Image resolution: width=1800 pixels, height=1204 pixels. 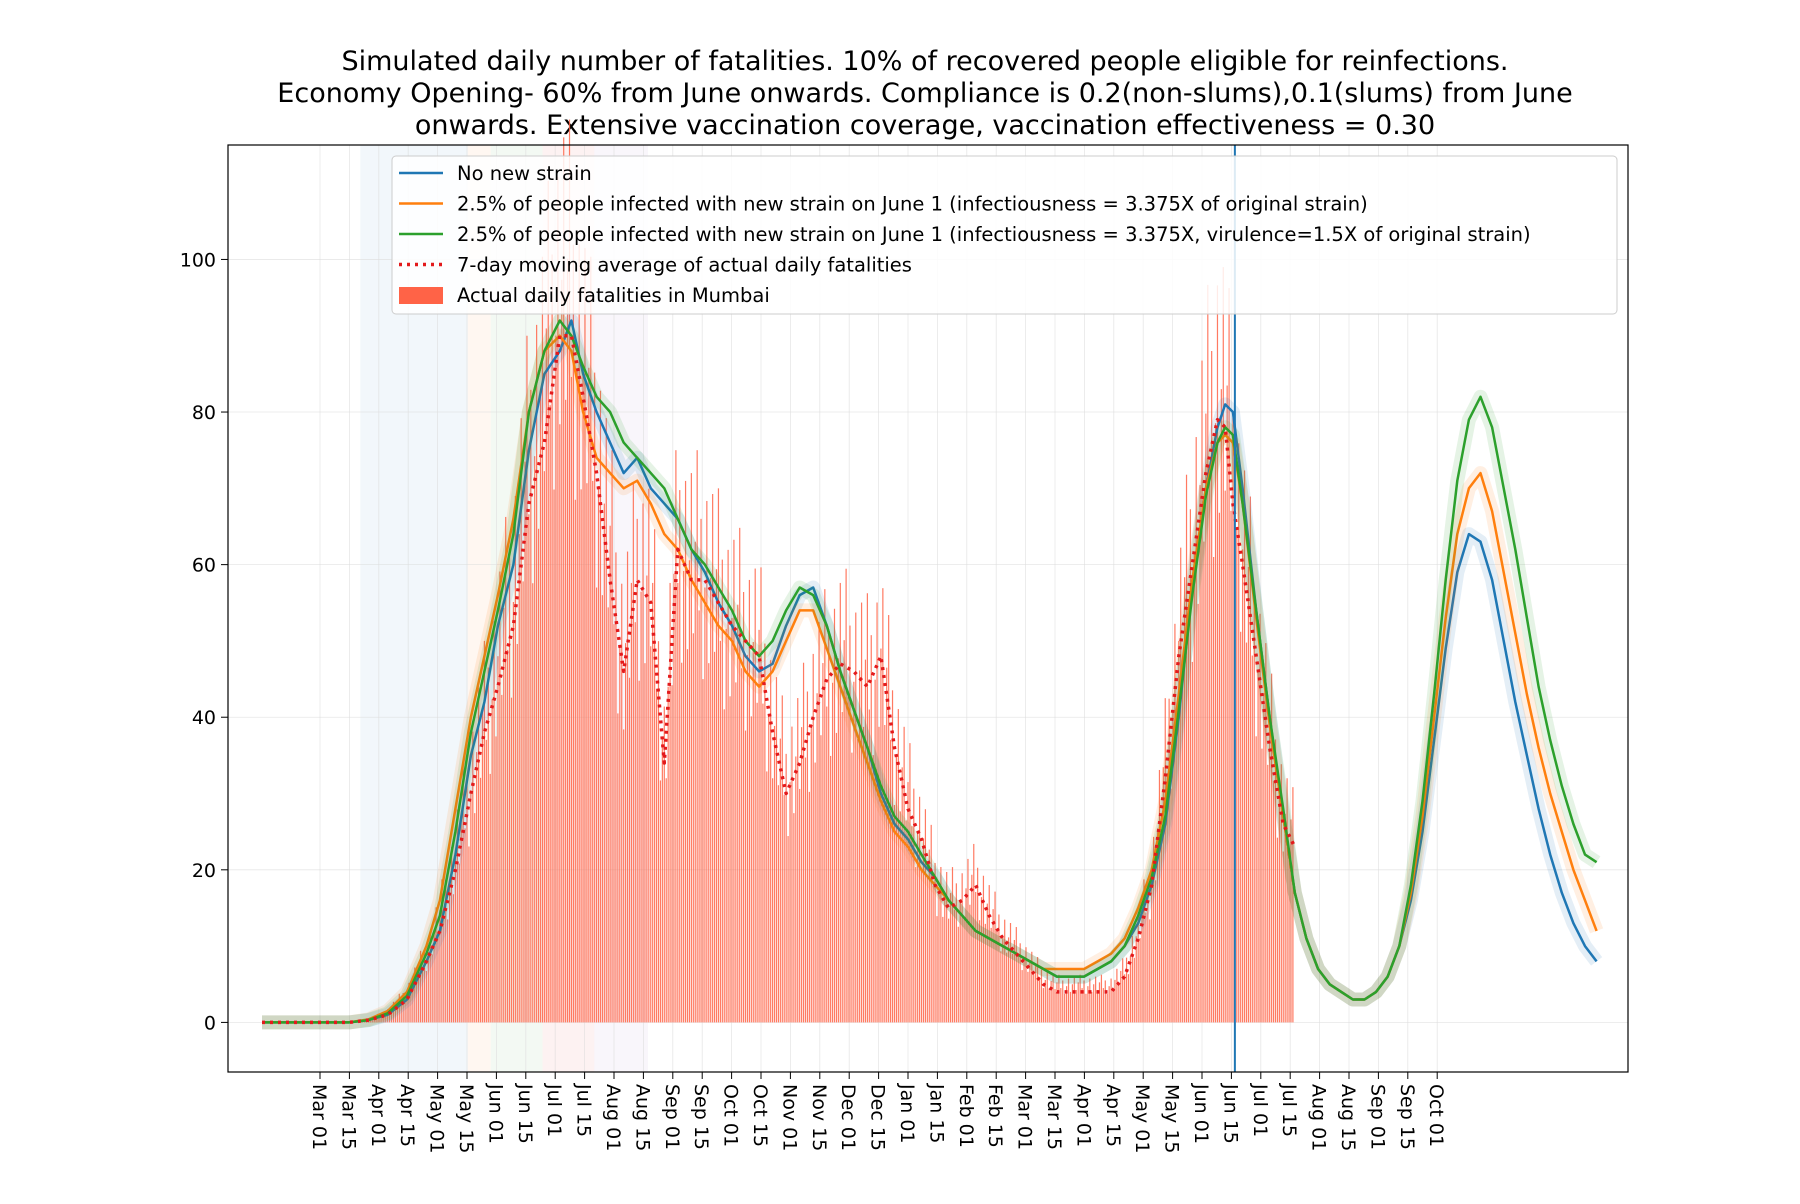 I want to click on x-tick-label-34: Aug 01, so click(x=1319, y=1117).